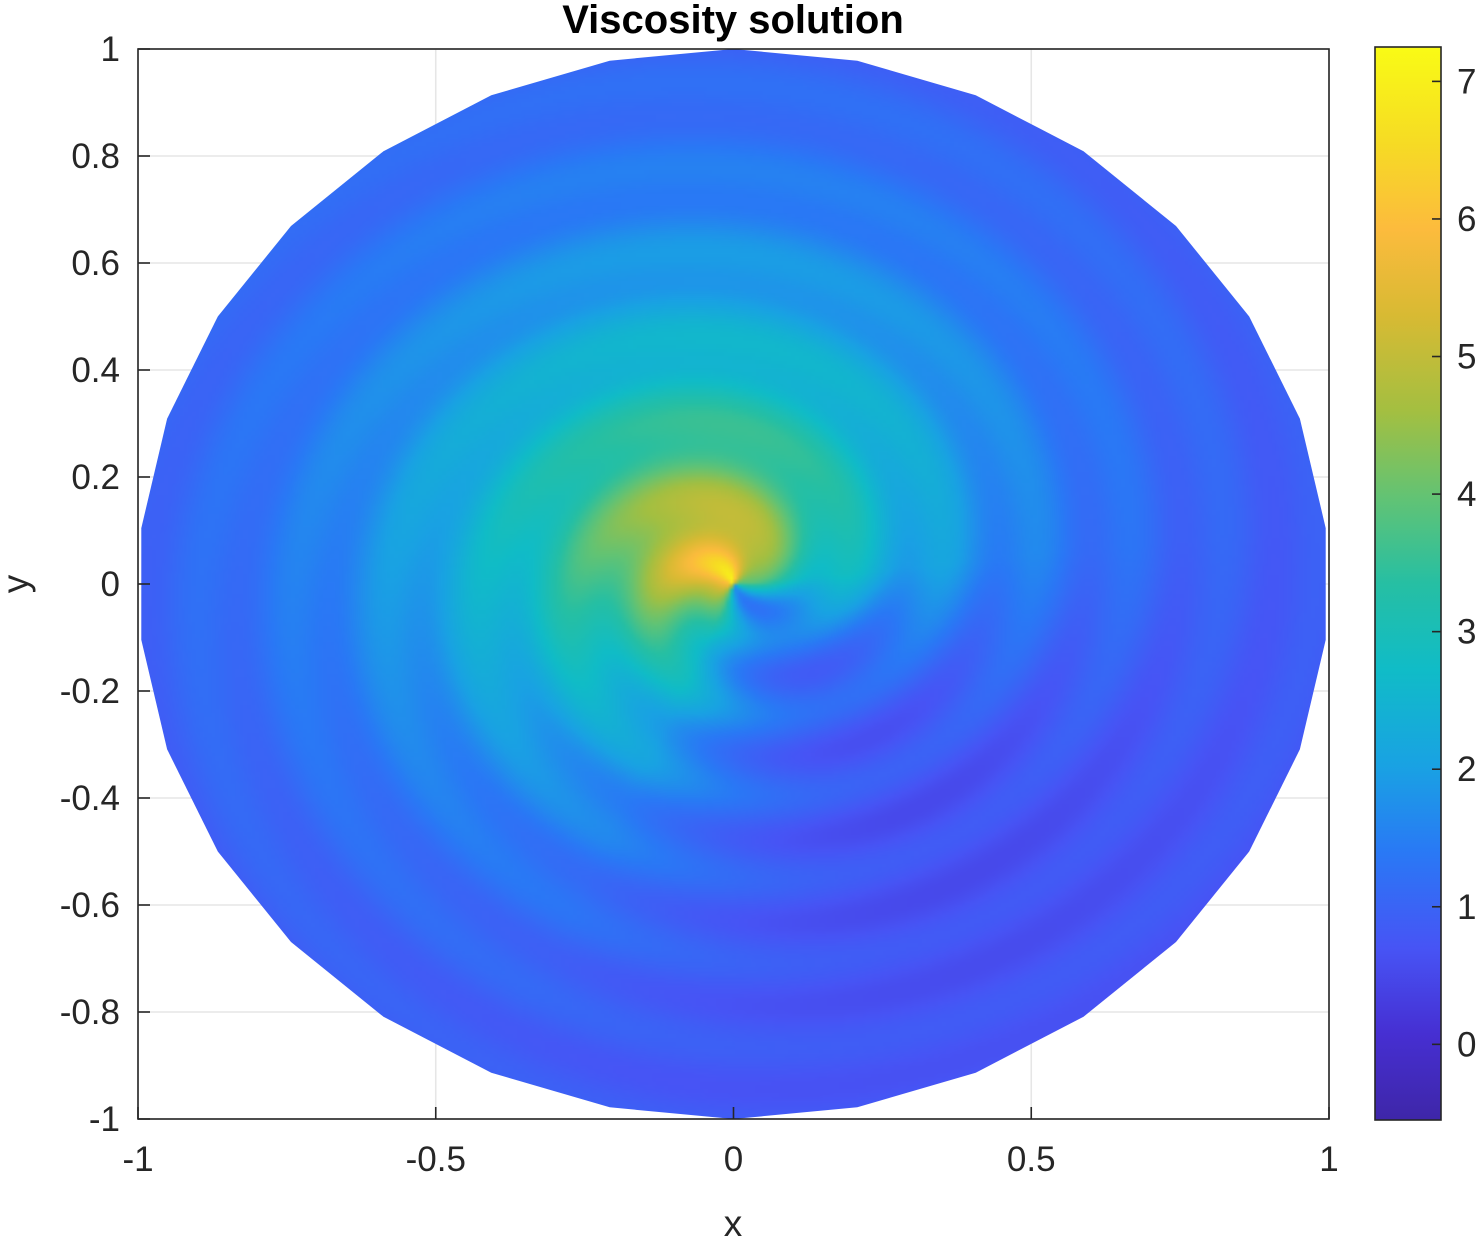 The height and width of the screenshot is (1242, 1479). I want to click on colorbar-tick-label: 7, so click(1466, 81).